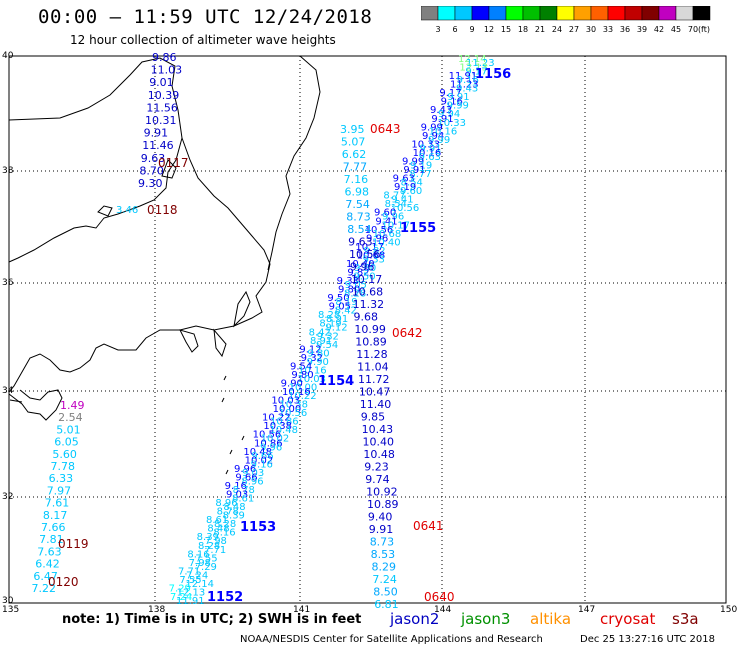 The image size is (740, 650). What do you see at coordinates (454, 29) in the screenshot?
I see `legend-tick: 6` at bounding box center [454, 29].